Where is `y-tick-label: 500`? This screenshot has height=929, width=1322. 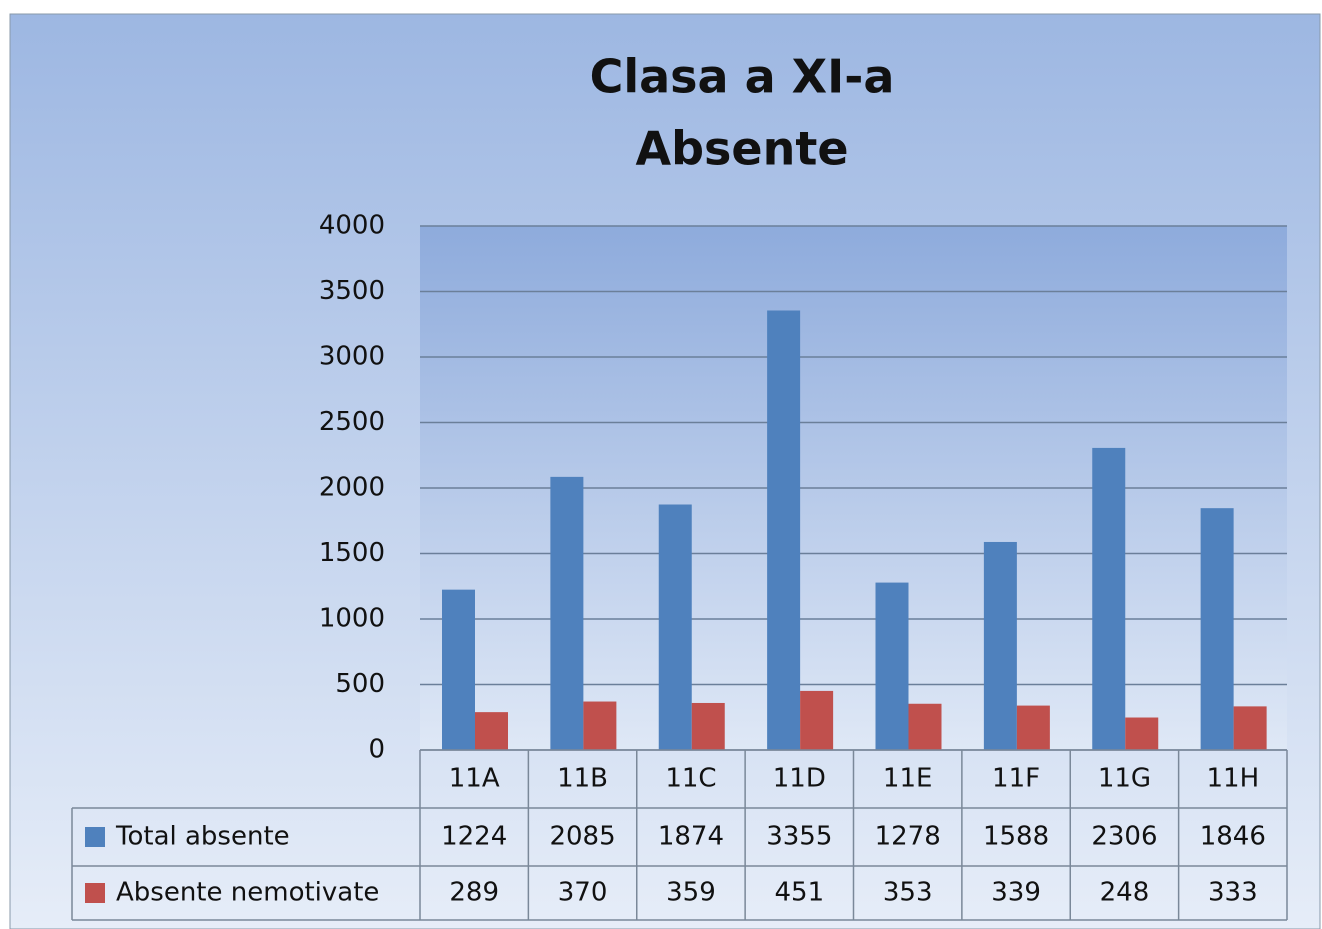
y-tick-label: 500 is located at coordinates (360, 684).